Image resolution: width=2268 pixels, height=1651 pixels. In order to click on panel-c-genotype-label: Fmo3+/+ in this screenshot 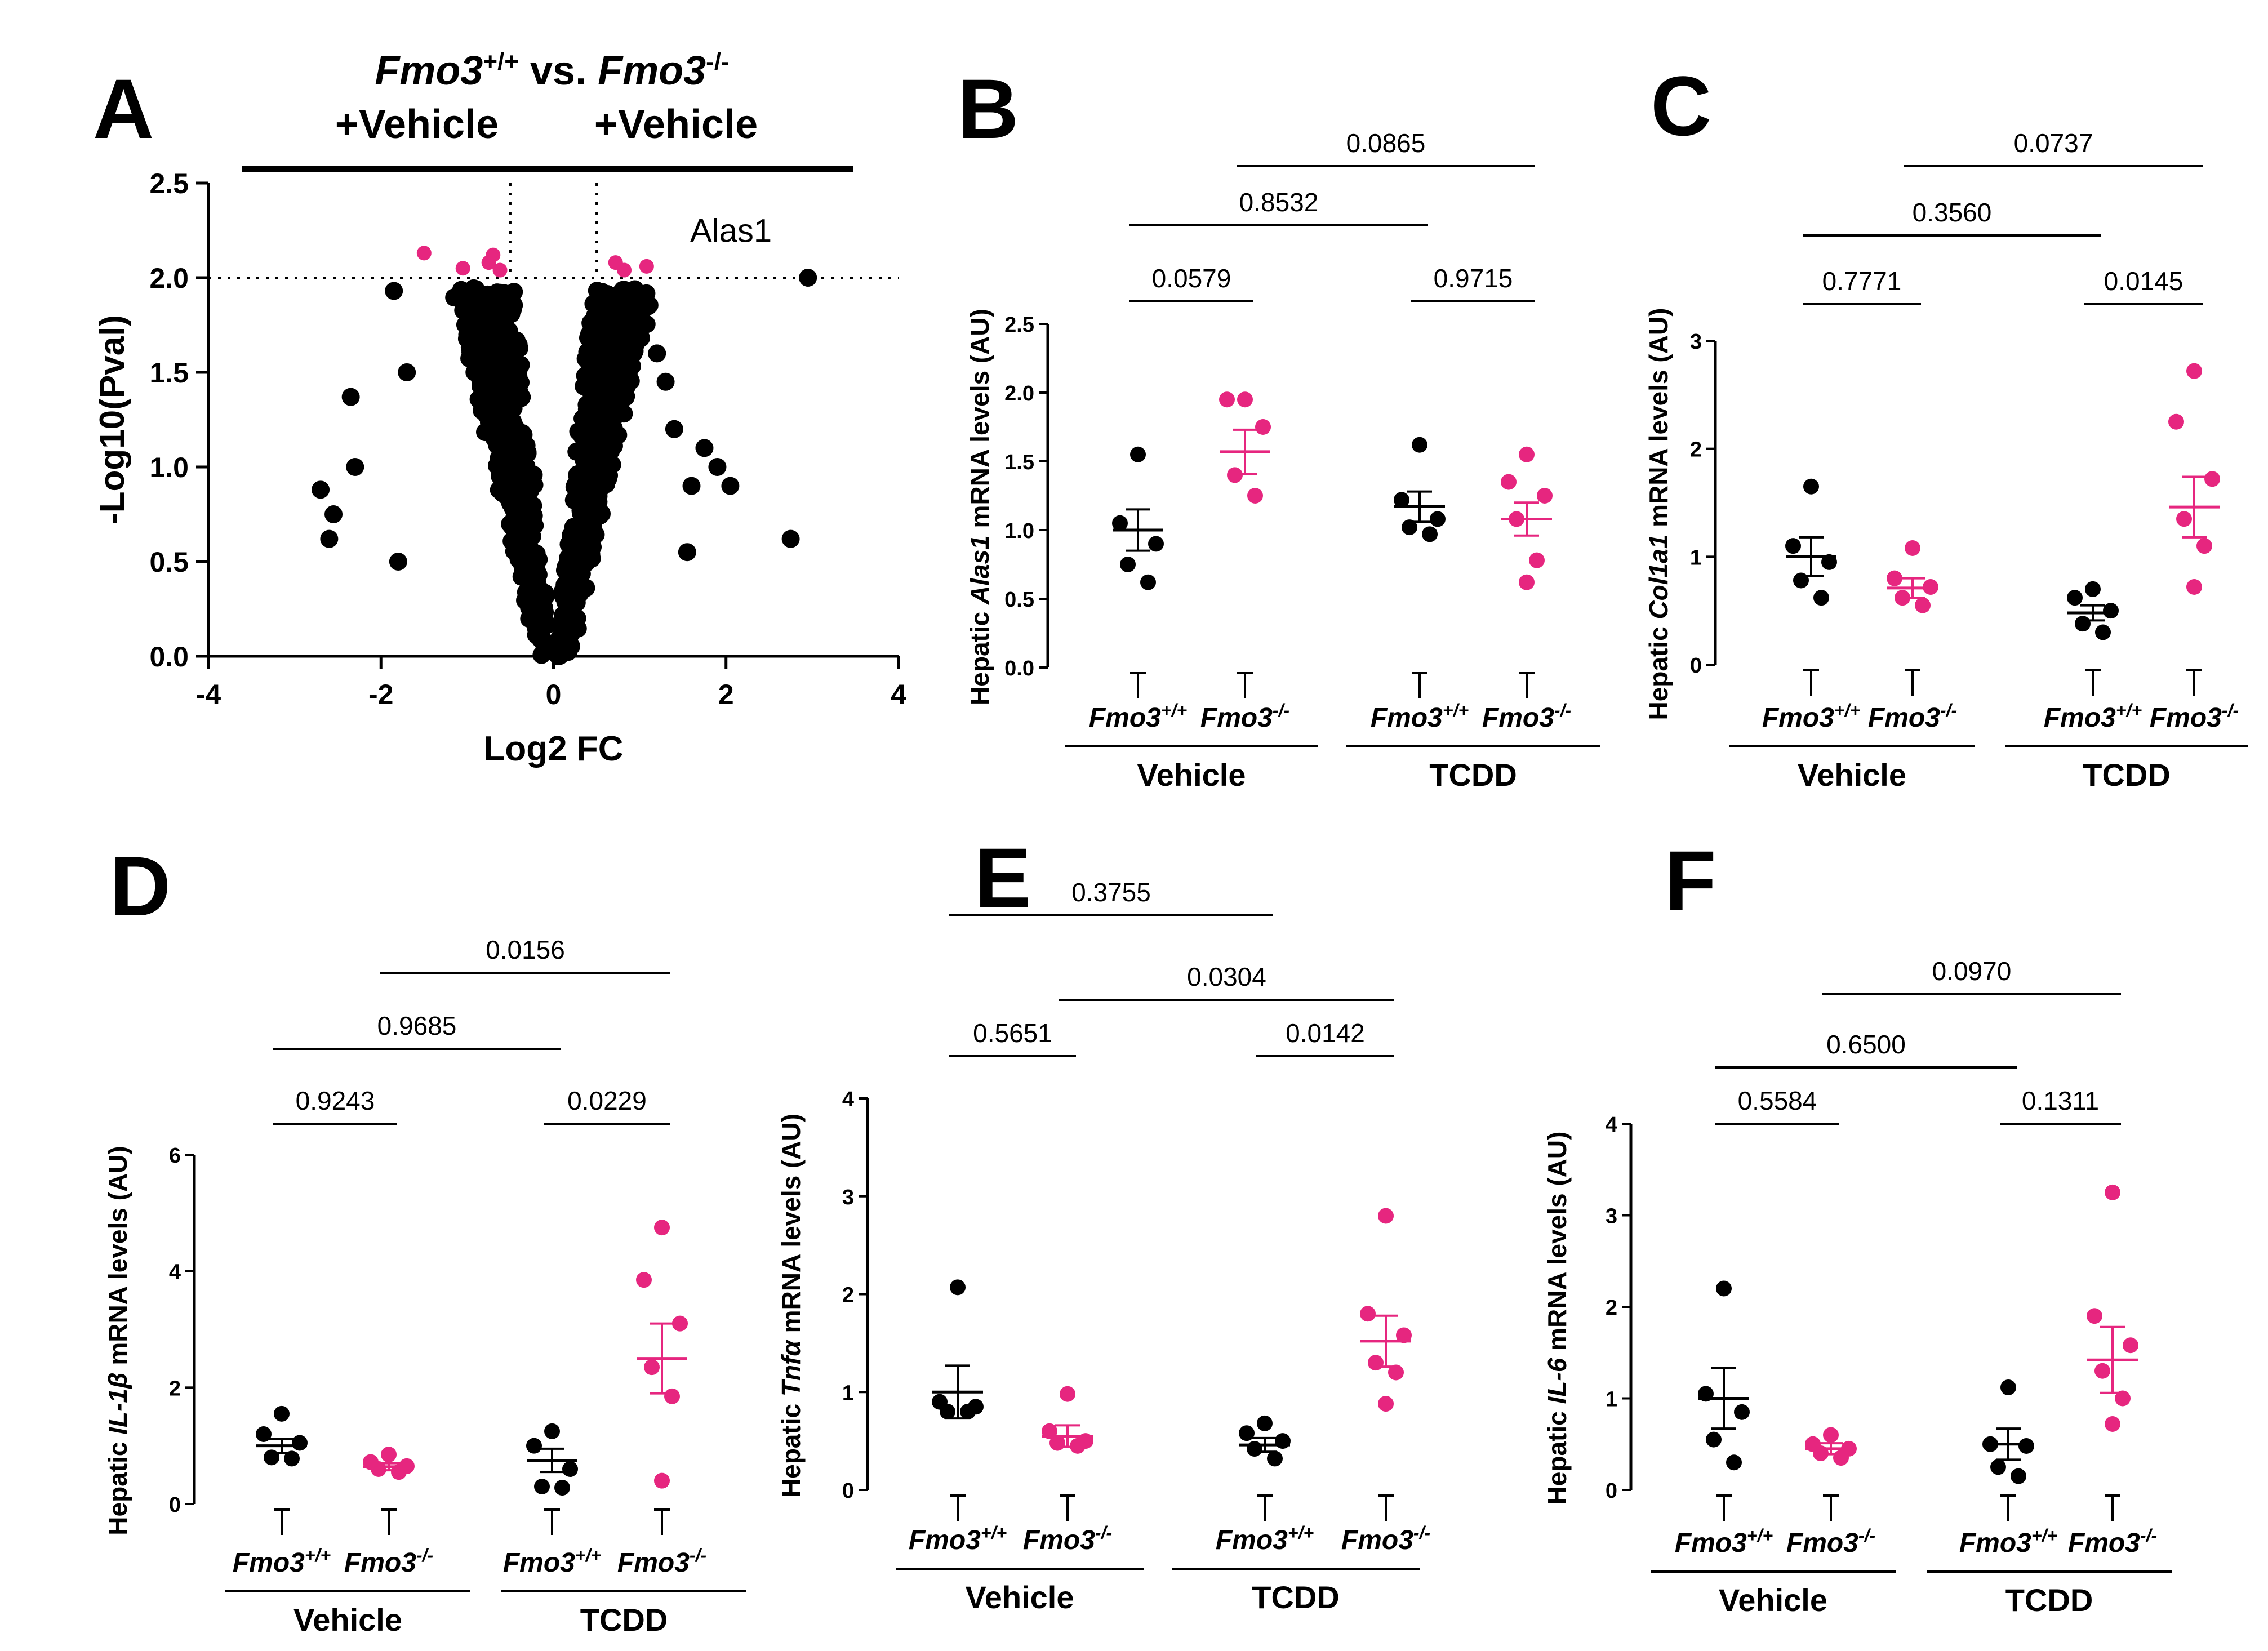, I will do `click(1811, 716)`.